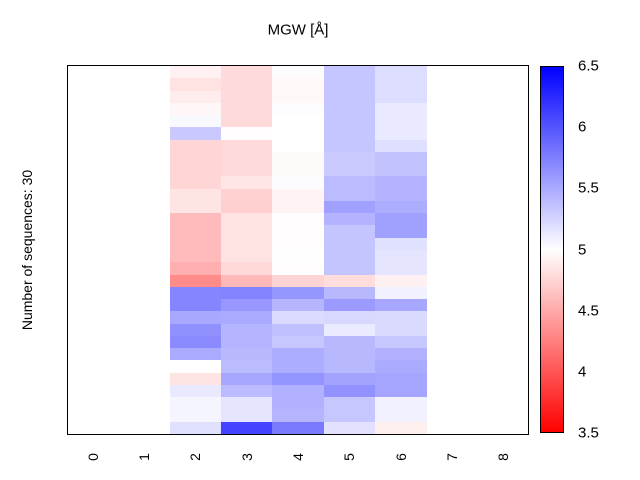 The height and width of the screenshot is (480, 640). What do you see at coordinates (588, 66) in the screenshot?
I see `colorbar-tick-label: 6.5` at bounding box center [588, 66].